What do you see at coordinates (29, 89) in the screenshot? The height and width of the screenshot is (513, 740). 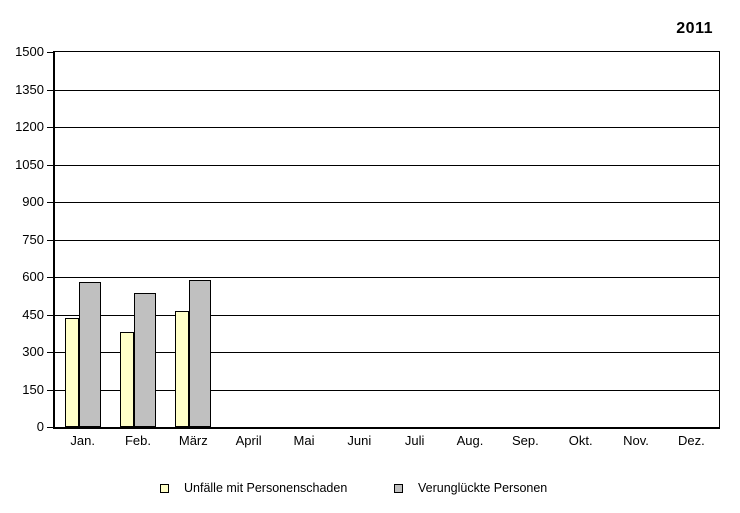 I see `y-tick-label-1350: 1350` at bounding box center [29, 89].